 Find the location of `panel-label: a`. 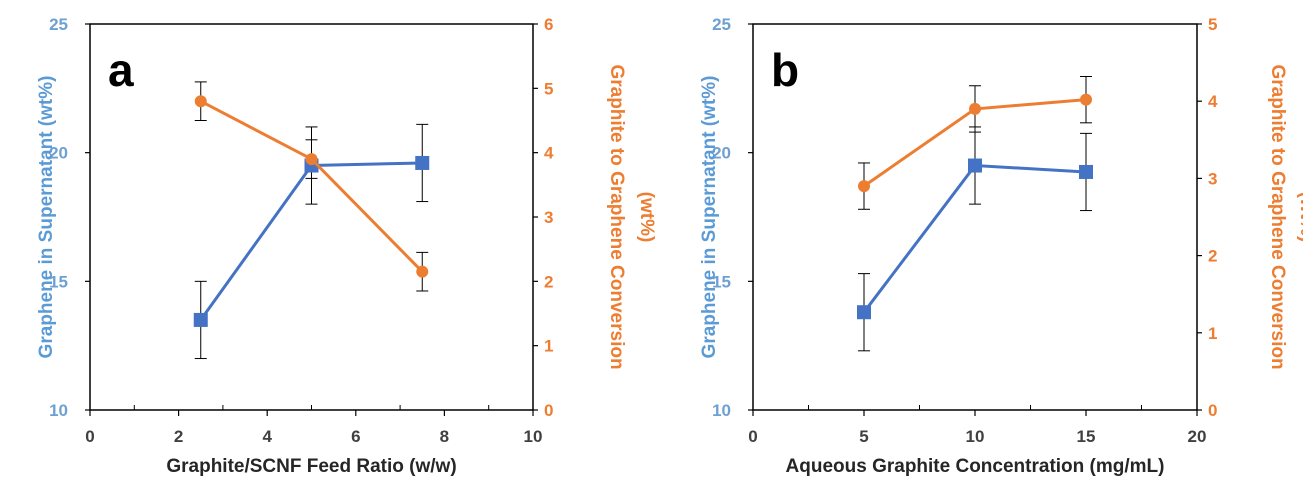

panel-label: a is located at coordinates (121, 70).